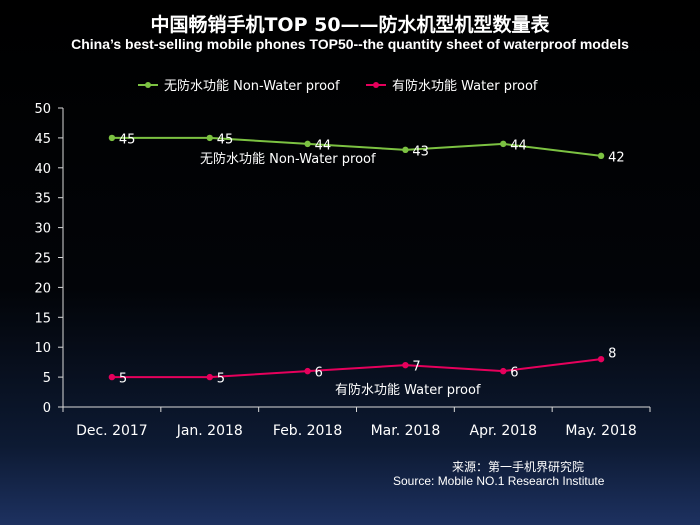  Describe the element at coordinates (42, 288) in the screenshot. I see `y-tick-label: 20` at that location.